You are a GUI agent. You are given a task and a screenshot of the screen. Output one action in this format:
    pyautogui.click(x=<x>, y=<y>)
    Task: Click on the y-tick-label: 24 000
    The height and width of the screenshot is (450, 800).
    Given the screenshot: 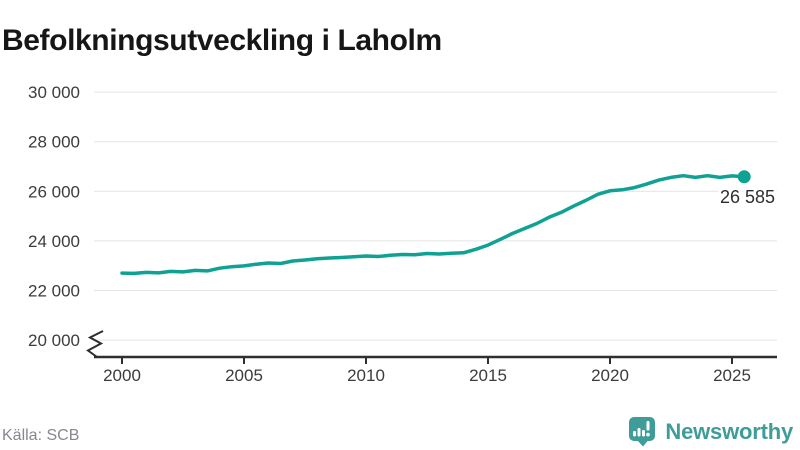 What is the action you would take?
    pyautogui.click(x=54, y=241)
    